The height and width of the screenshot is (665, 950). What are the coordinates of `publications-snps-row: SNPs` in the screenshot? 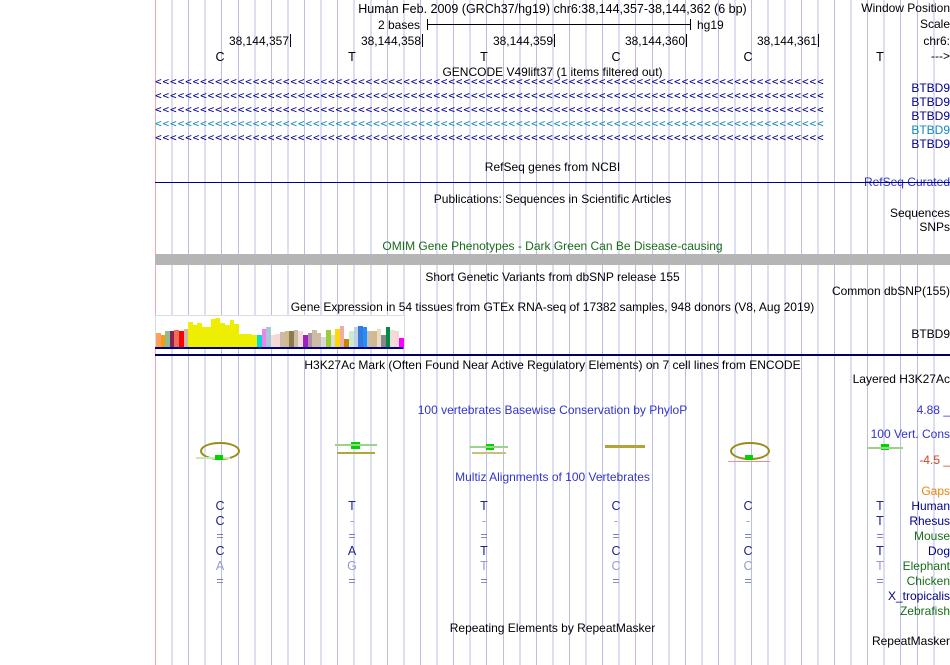 It's located at (475, 228).